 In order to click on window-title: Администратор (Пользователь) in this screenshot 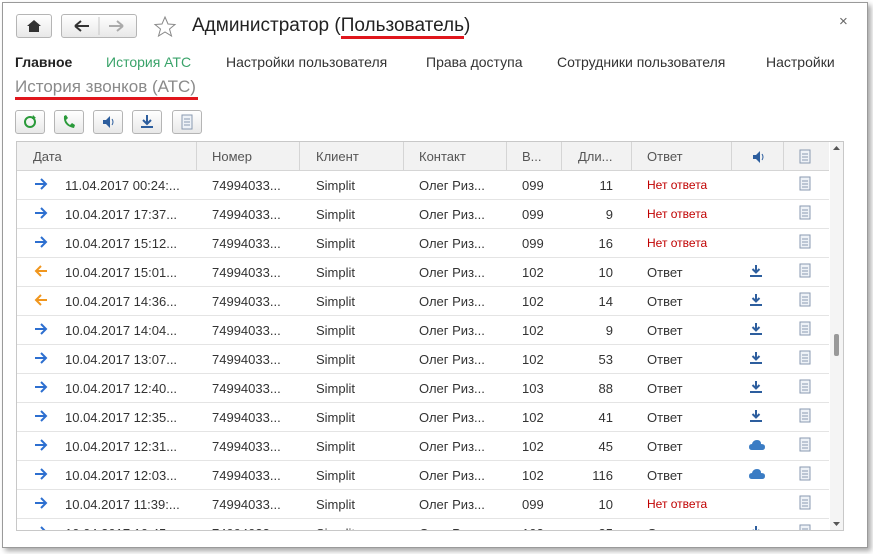, I will do `click(331, 27)`.